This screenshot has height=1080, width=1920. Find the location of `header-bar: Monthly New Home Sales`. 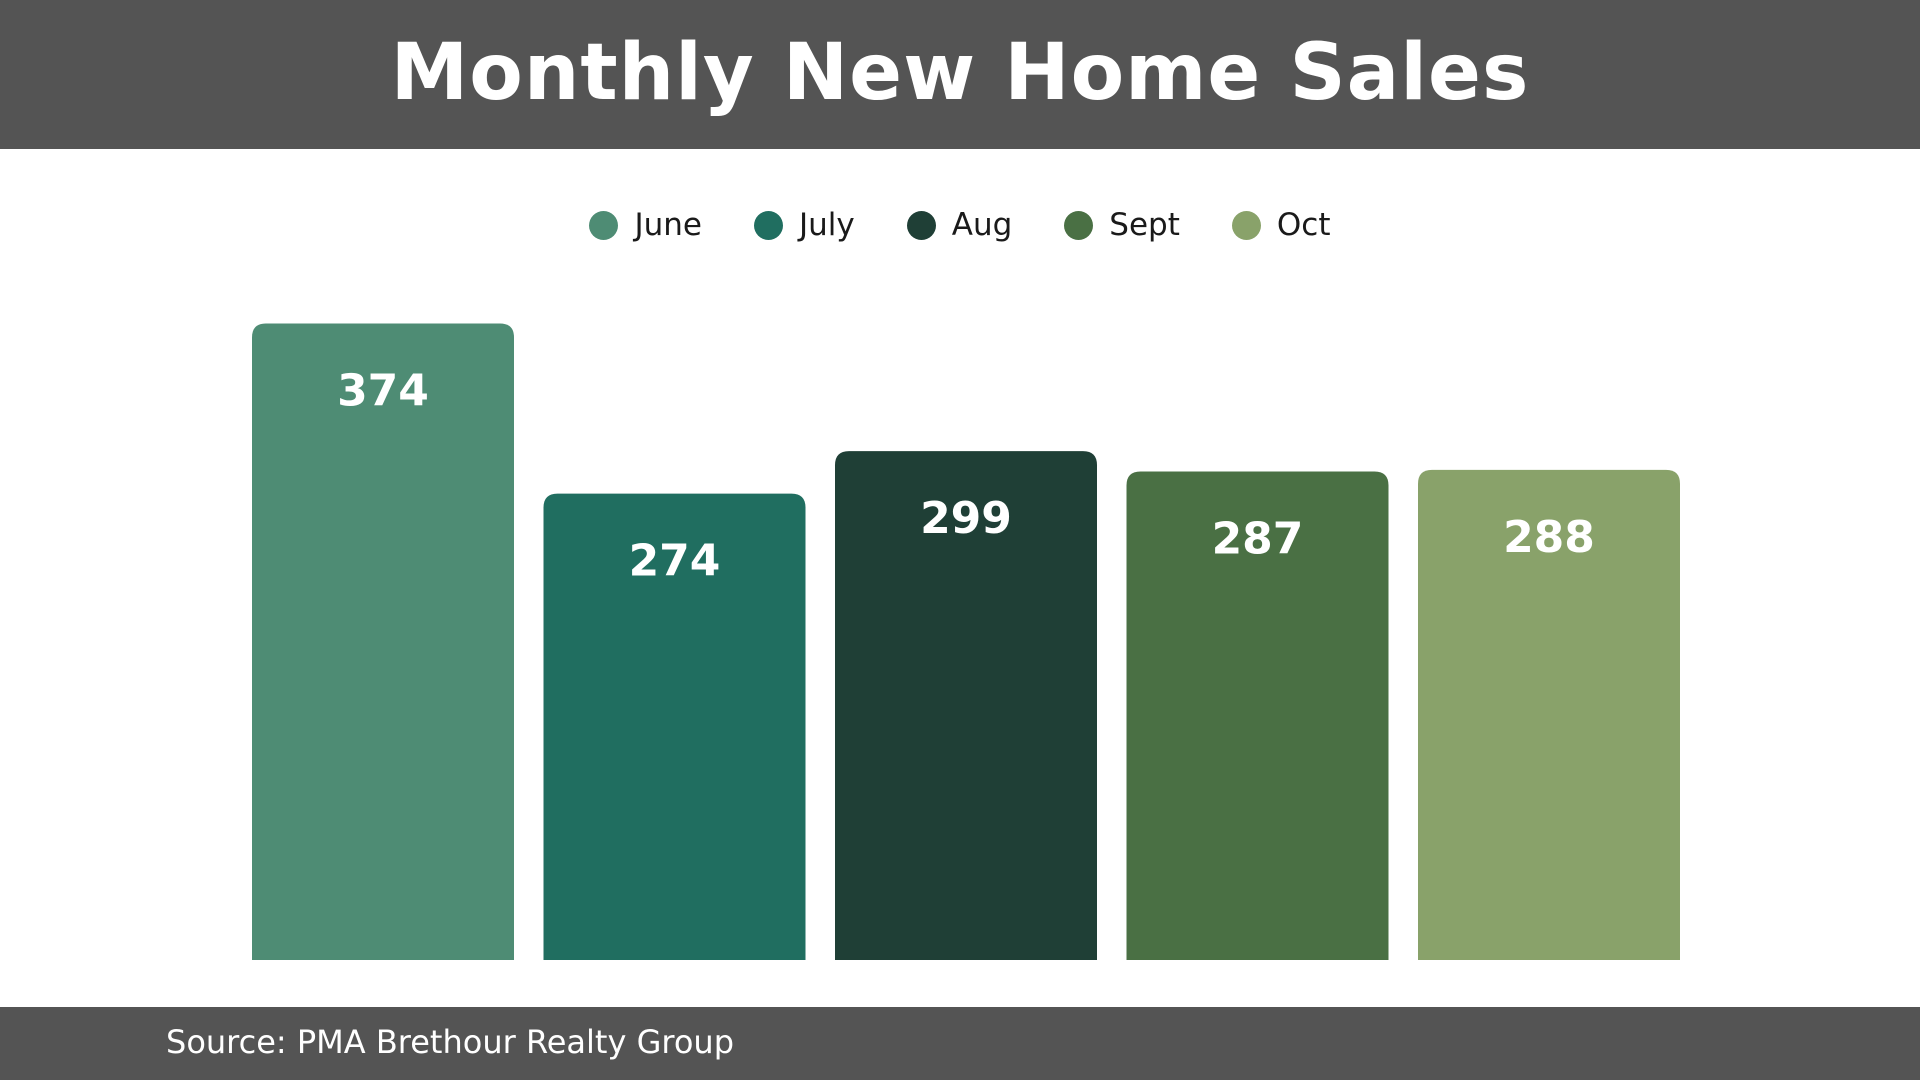

header-bar: Monthly New Home Sales is located at coordinates (960, 74).